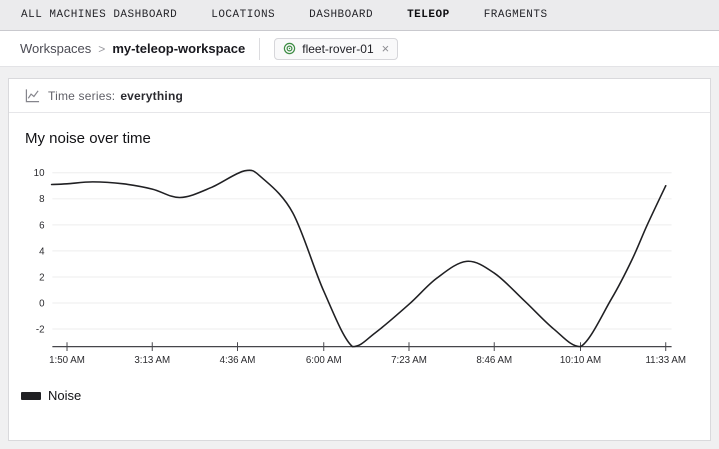 Image resolution: width=719 pixels, height=449 pixels. I want to click on tab-all-machines-dashboard: ALL MACHINES DASHBOARD, so click(99, 15).